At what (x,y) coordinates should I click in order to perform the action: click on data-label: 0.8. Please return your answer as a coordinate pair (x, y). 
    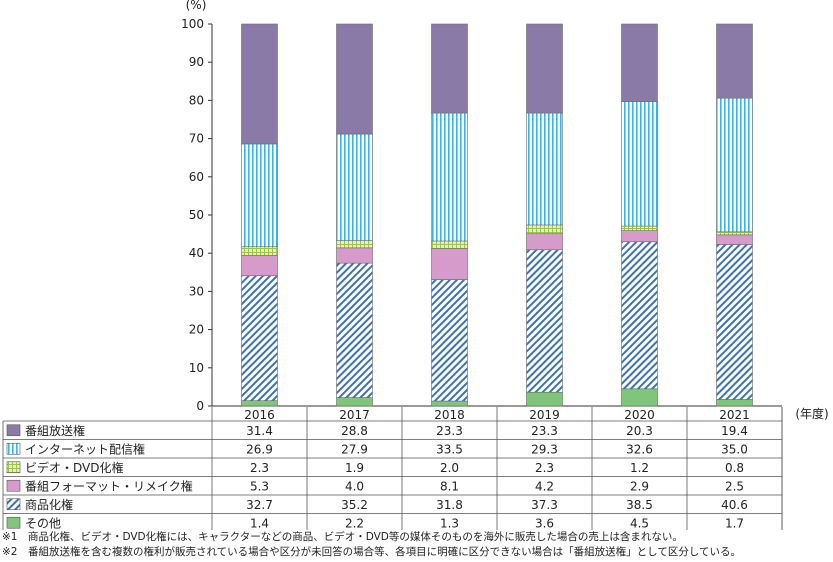
    Looking at the image, I should click on (734, 468).